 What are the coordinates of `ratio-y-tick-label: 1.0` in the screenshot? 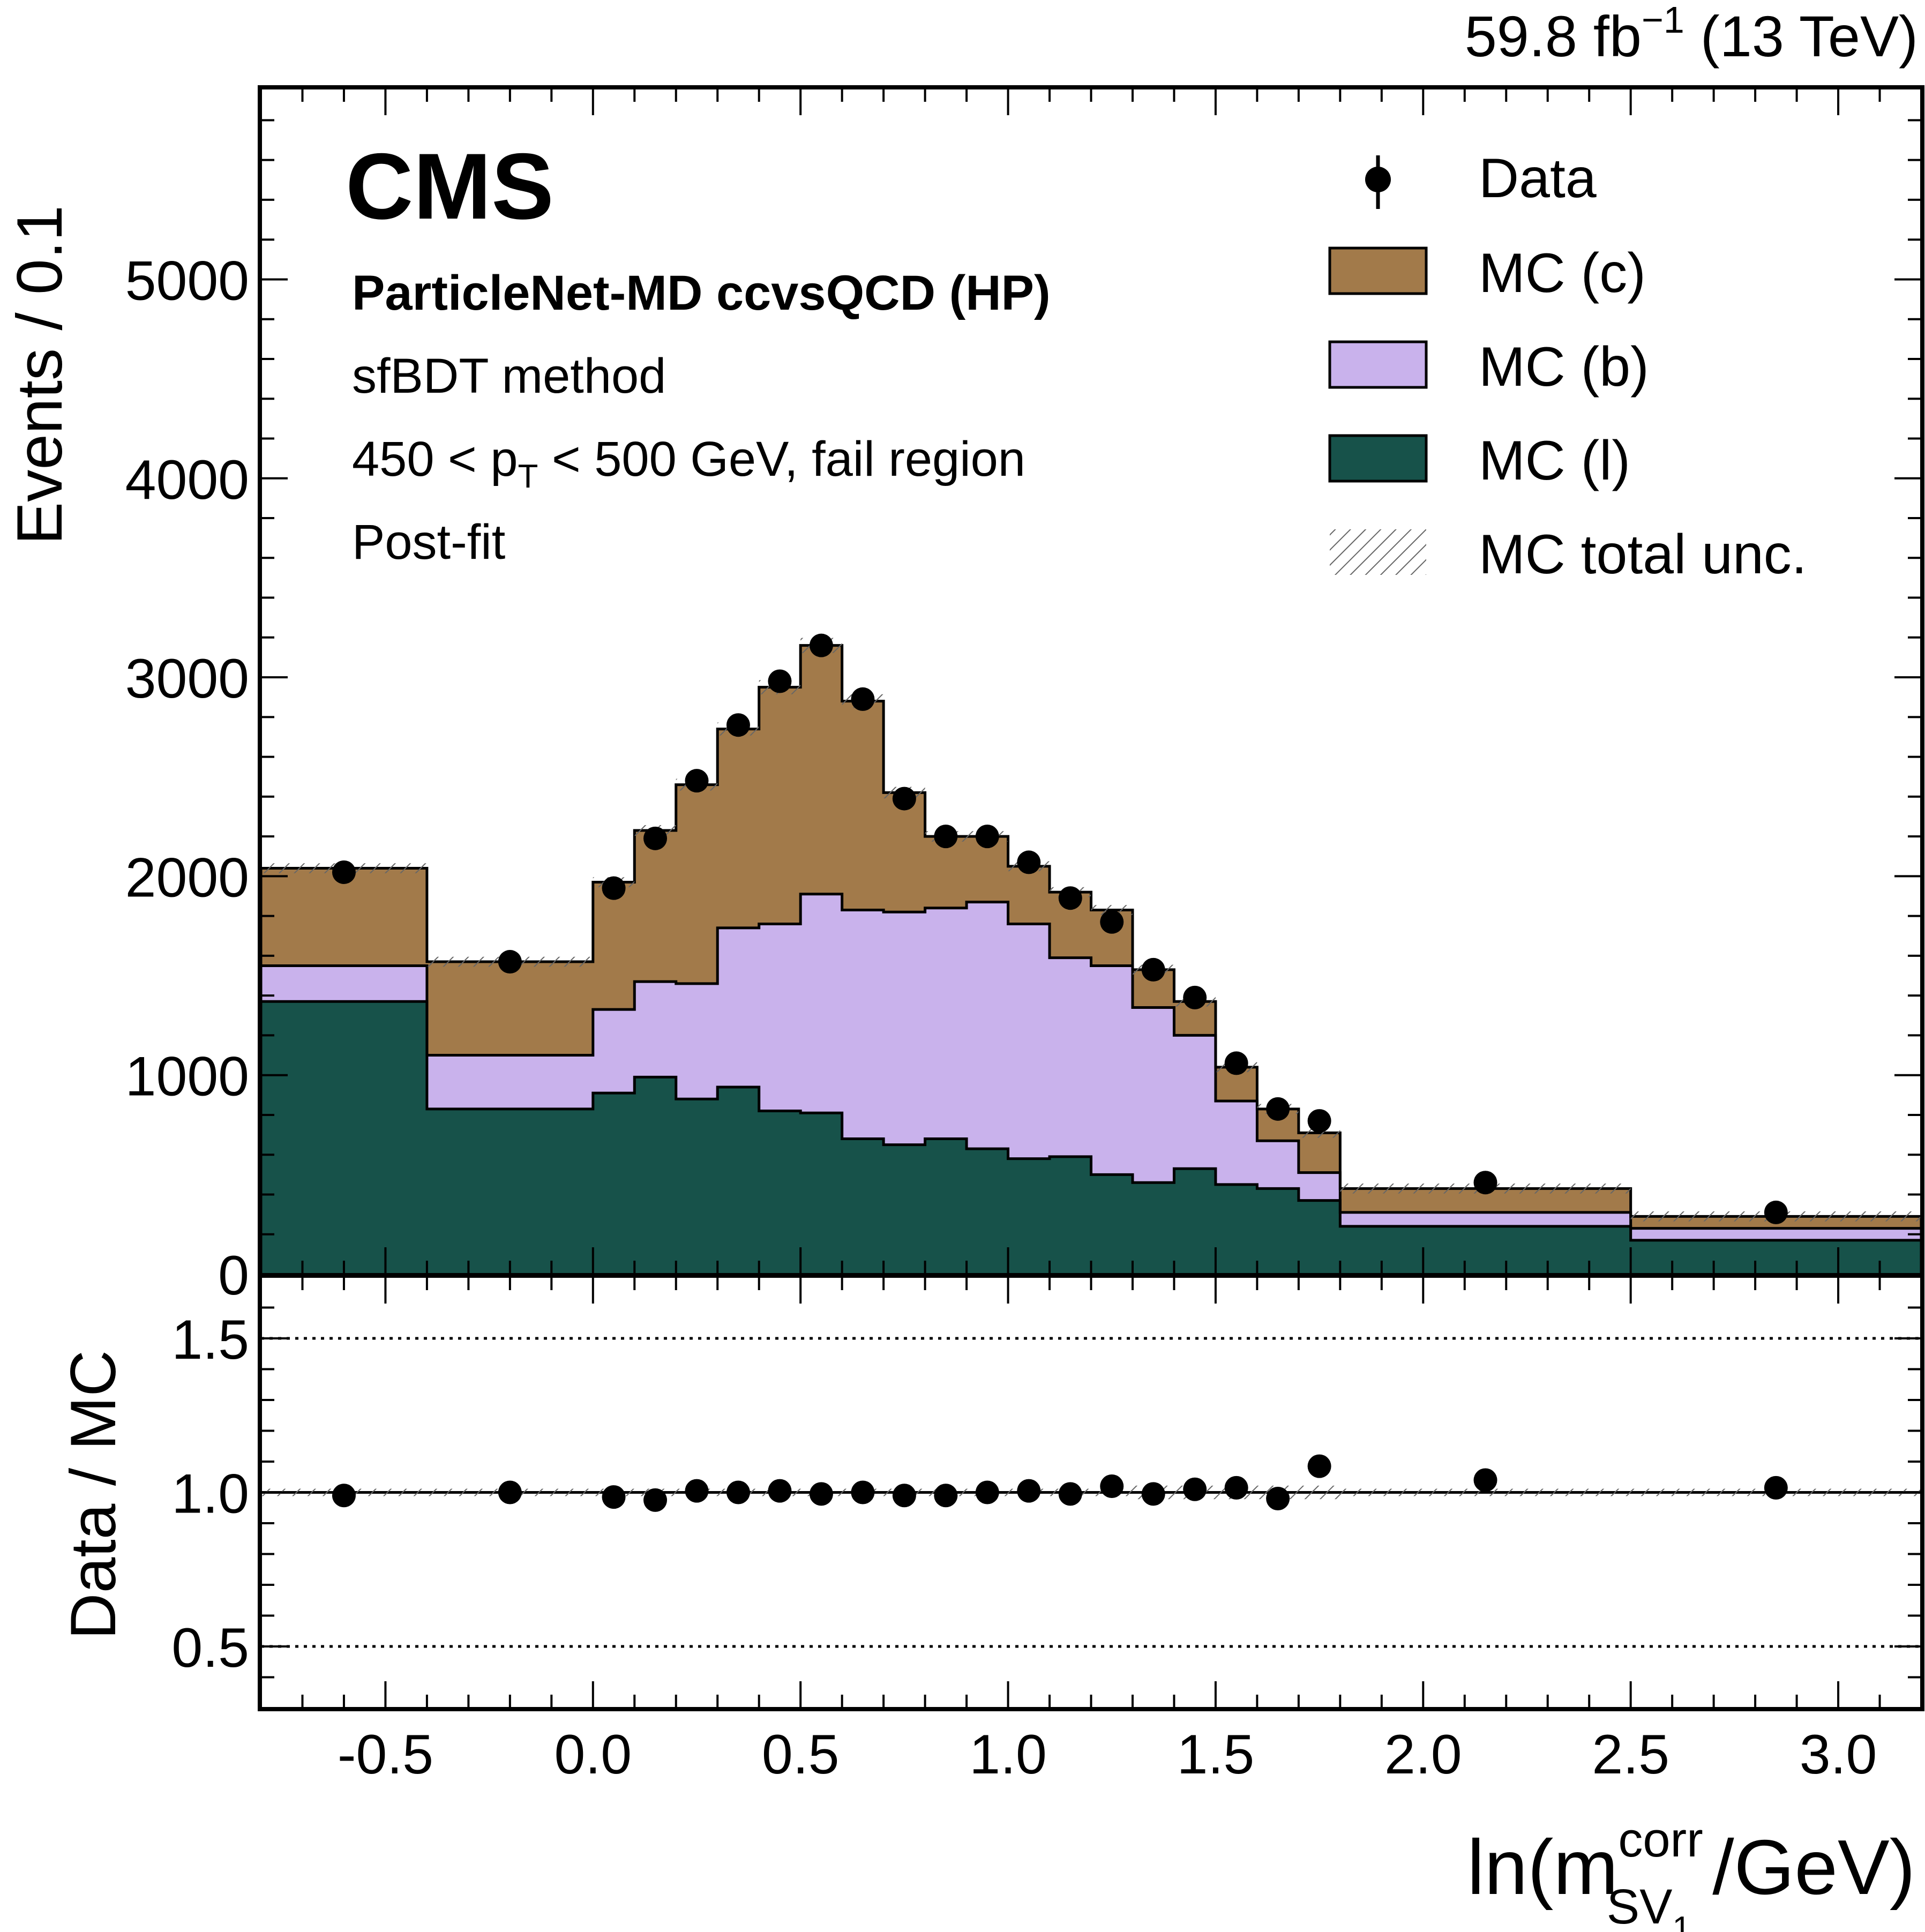 It's located at (210, 1494).